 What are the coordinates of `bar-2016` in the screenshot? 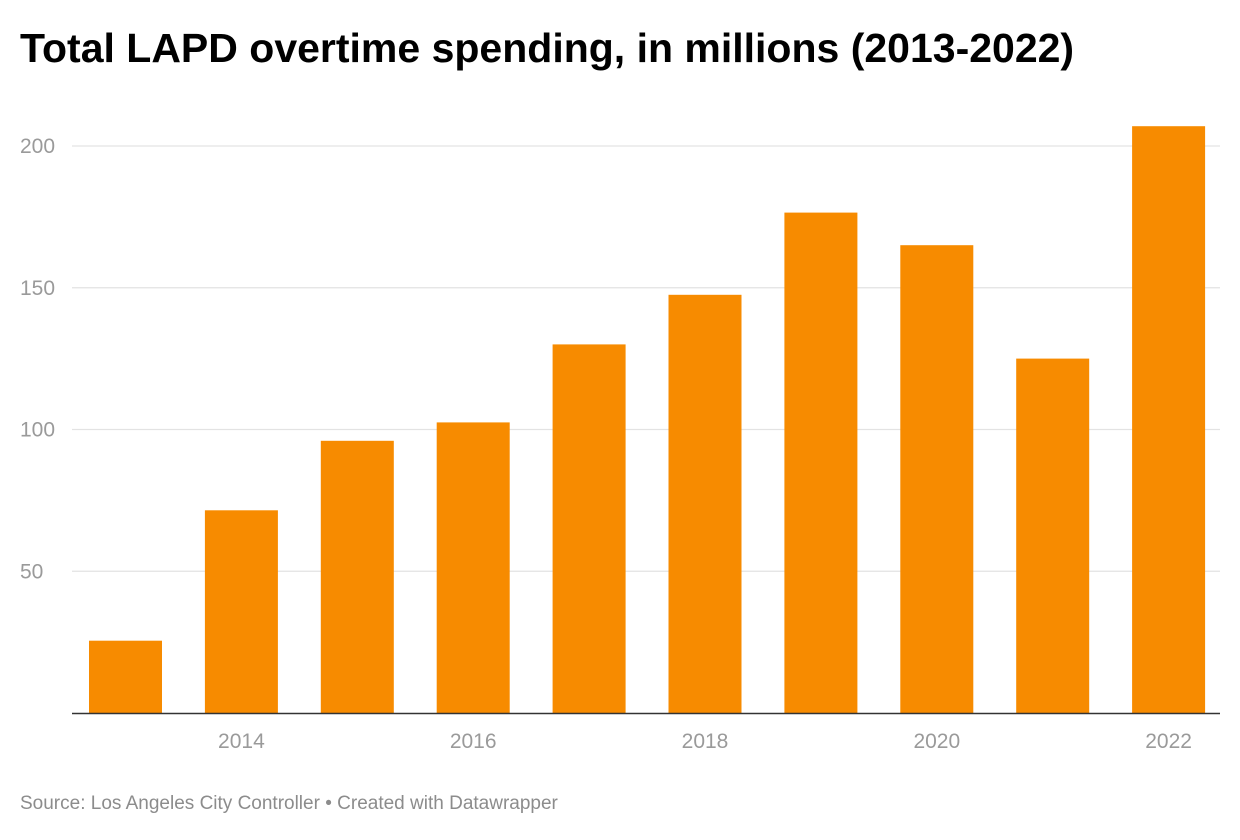 It's located at (473, 567).